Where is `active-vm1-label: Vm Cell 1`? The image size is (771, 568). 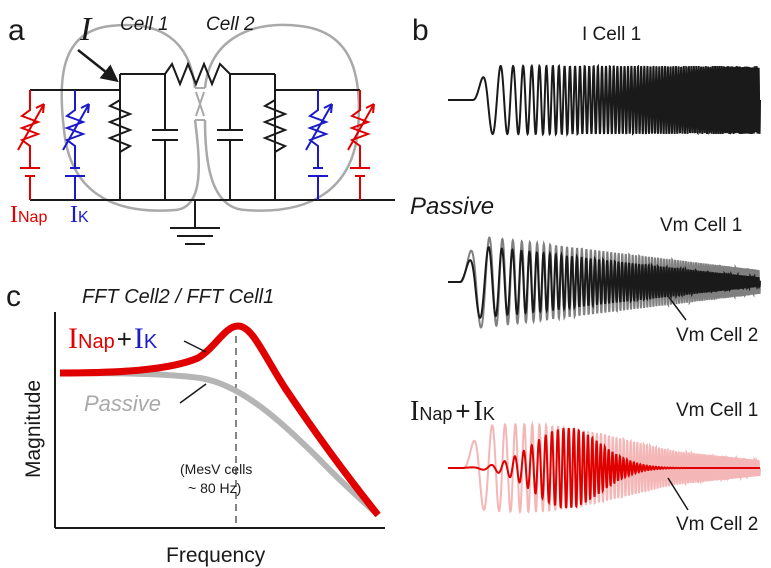
active-vm1-label: Vm Cell 1 is located at coordinates (717, 410).